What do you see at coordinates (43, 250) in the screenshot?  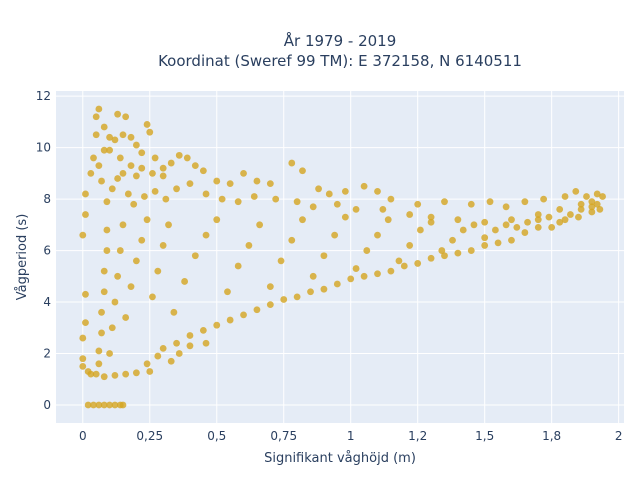 I see `y-tick-labels: 0 2 4 6 8 10 12` at bounding box center [43, 250].